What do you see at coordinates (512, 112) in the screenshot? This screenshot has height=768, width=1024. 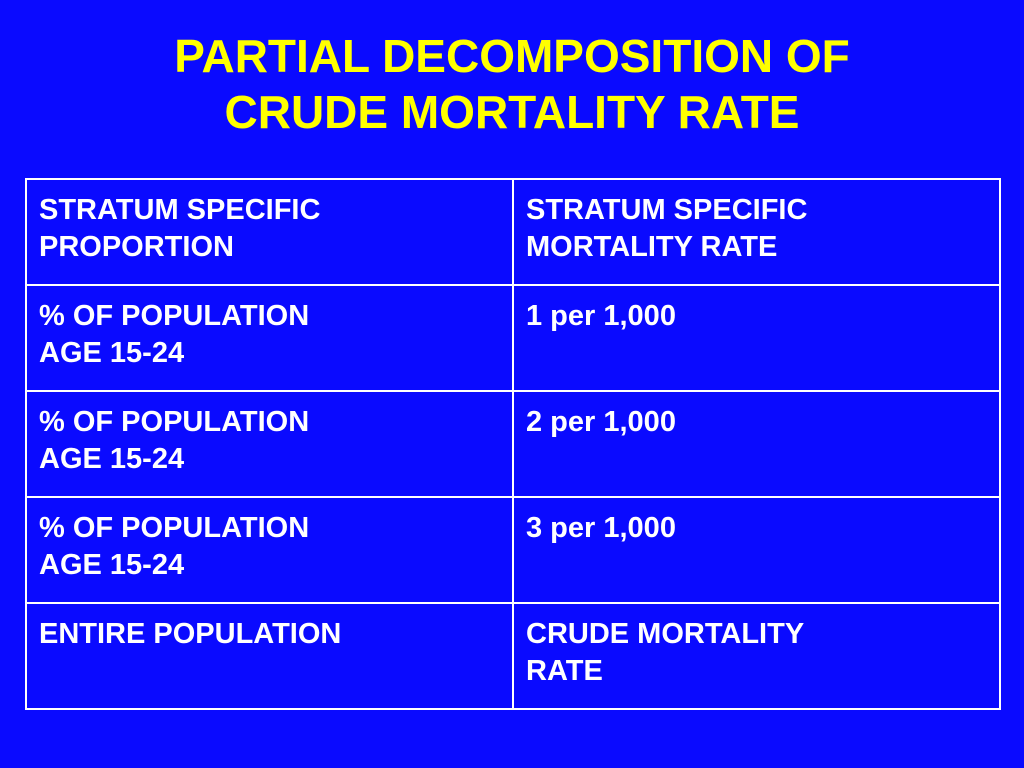 I see `title-line-2: CRUDE MORTALITY RATE` at bounding box center [512, 112].